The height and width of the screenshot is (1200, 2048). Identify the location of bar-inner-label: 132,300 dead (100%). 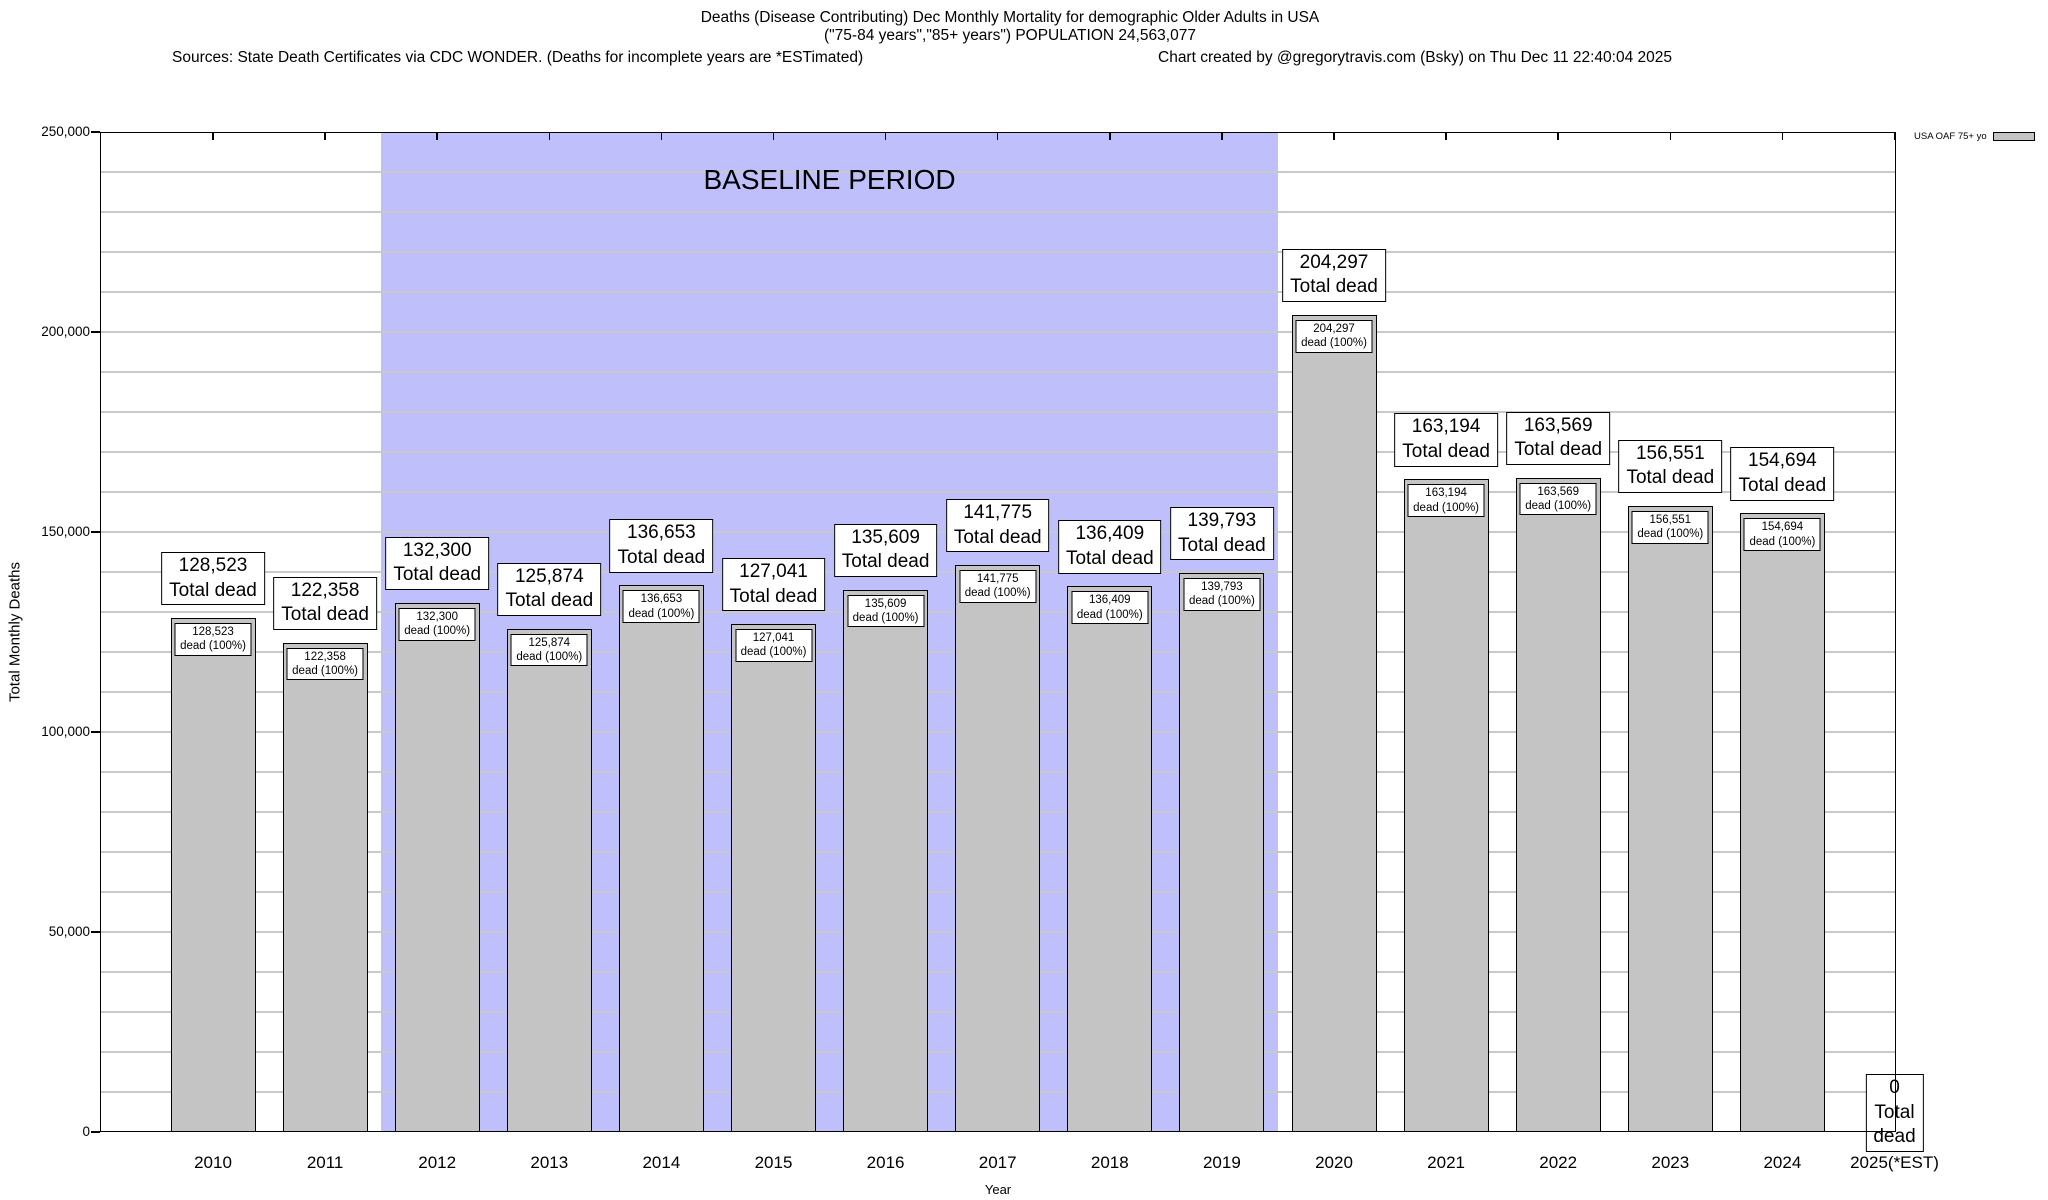
(437, 624).